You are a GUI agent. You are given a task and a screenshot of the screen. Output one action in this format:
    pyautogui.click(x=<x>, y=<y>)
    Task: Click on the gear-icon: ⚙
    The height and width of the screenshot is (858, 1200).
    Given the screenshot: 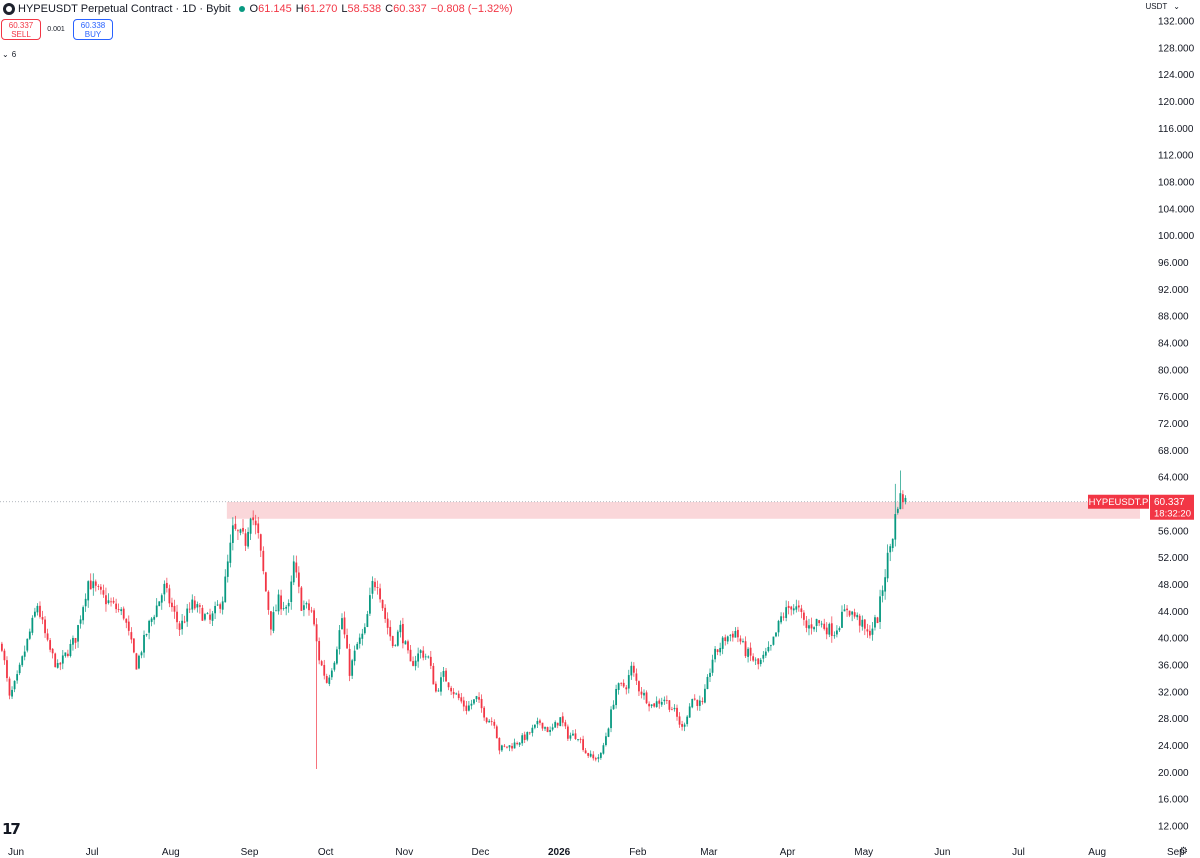 What is the action you would take?
    pyautogui.click(x=1183, y=851)
    